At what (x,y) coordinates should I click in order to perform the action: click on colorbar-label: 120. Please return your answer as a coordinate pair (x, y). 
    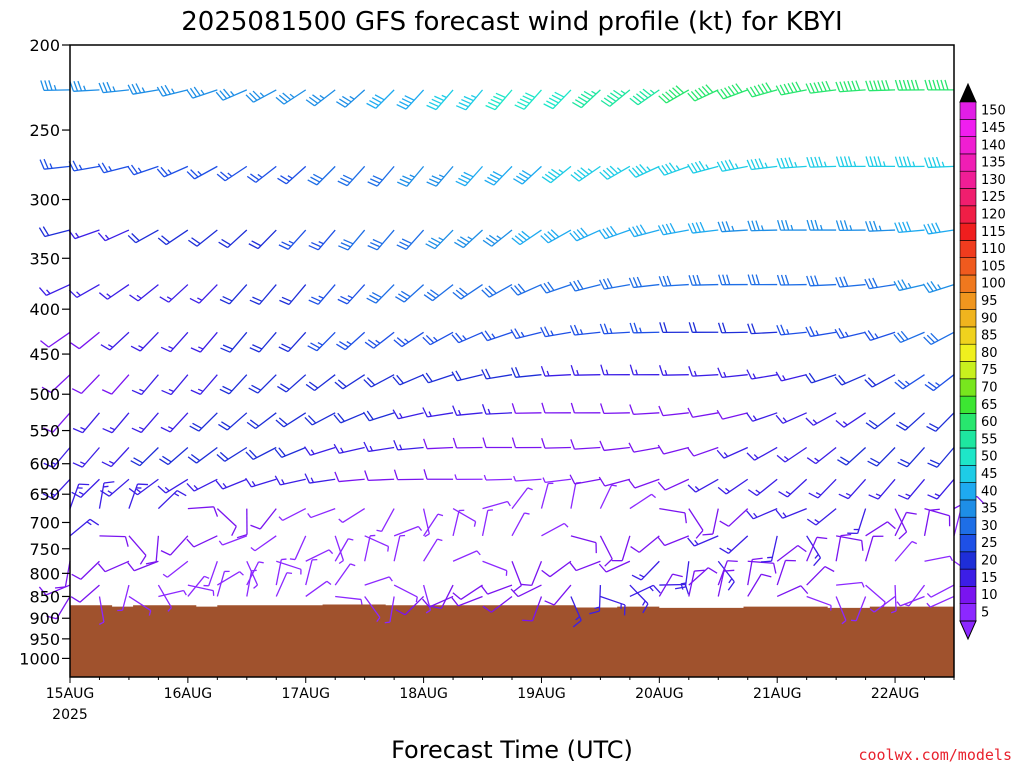
    Looking at the image, I should click on (993, 214).